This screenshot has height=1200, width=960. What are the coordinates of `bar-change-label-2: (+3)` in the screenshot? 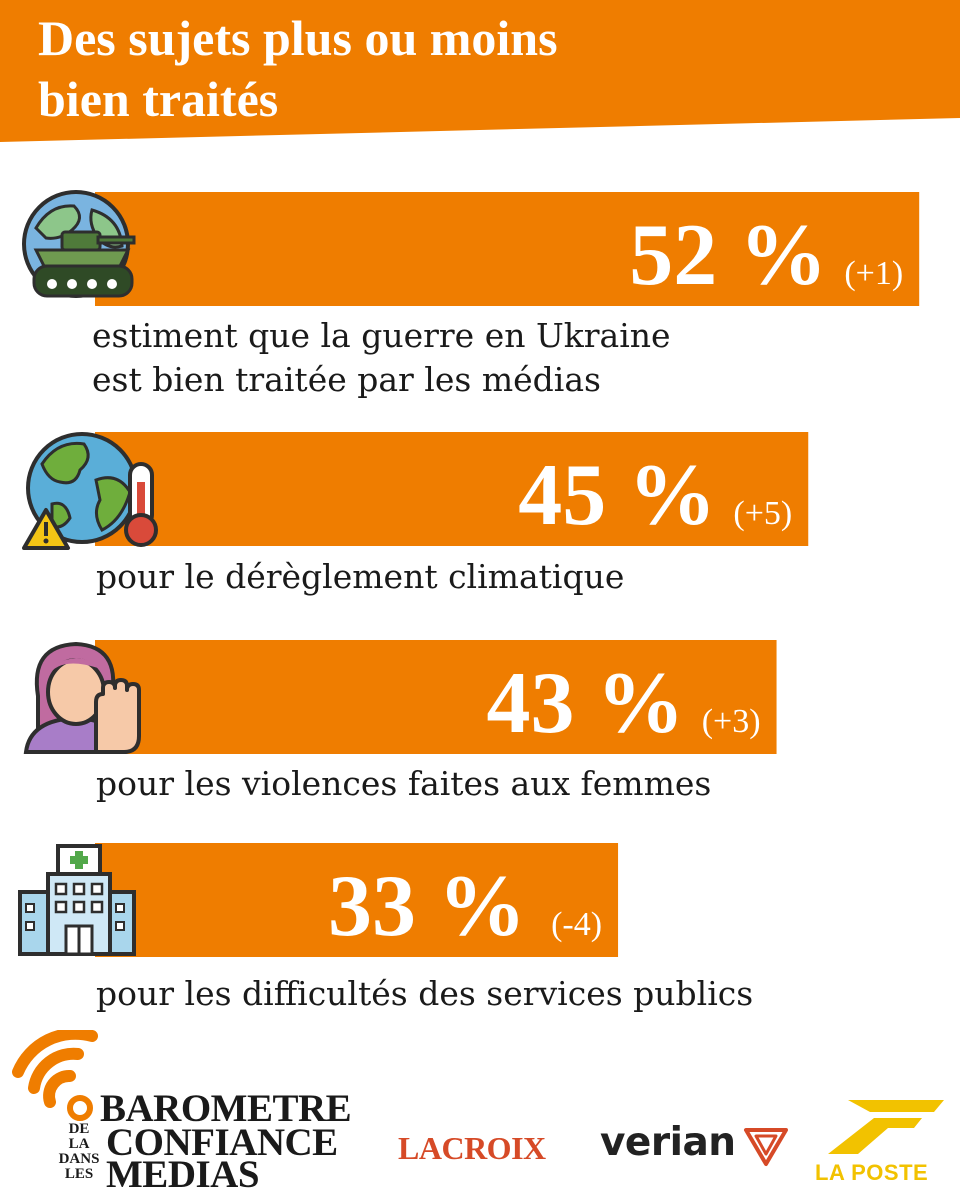 It's located at (731, 721).